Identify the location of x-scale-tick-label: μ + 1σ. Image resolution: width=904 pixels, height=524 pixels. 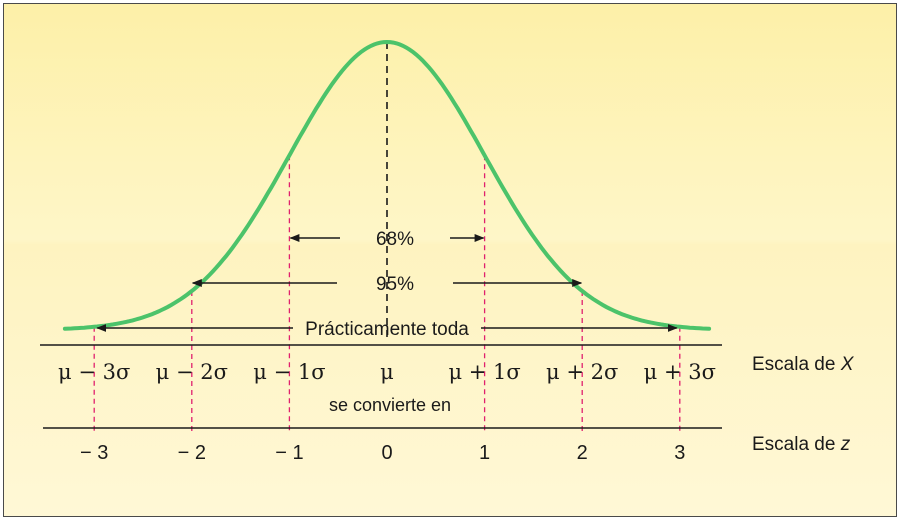
(484, 372).